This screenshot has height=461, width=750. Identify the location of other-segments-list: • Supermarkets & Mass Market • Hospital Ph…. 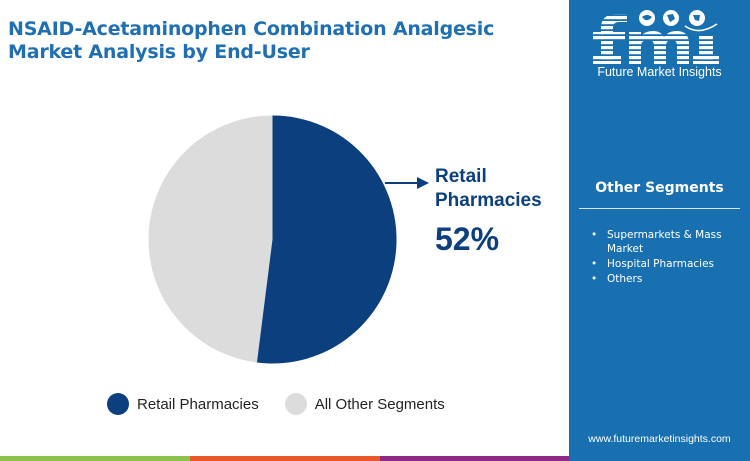
(668, 257).